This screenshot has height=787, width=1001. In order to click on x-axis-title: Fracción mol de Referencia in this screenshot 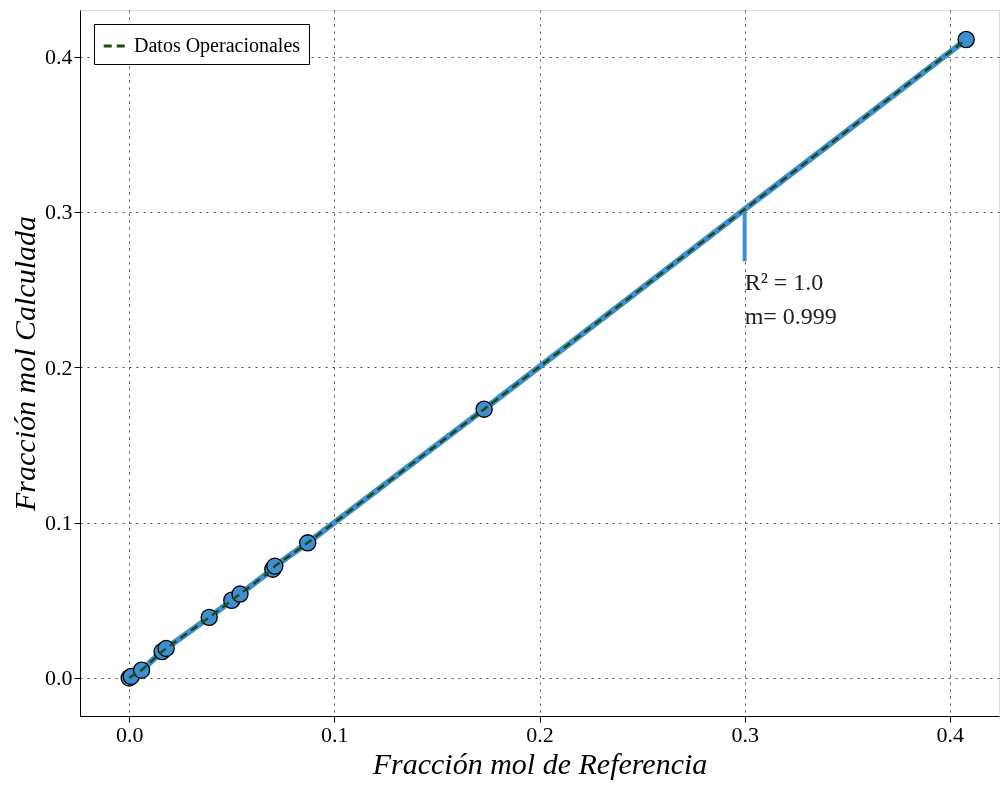, I will do `click(539, 763)`.